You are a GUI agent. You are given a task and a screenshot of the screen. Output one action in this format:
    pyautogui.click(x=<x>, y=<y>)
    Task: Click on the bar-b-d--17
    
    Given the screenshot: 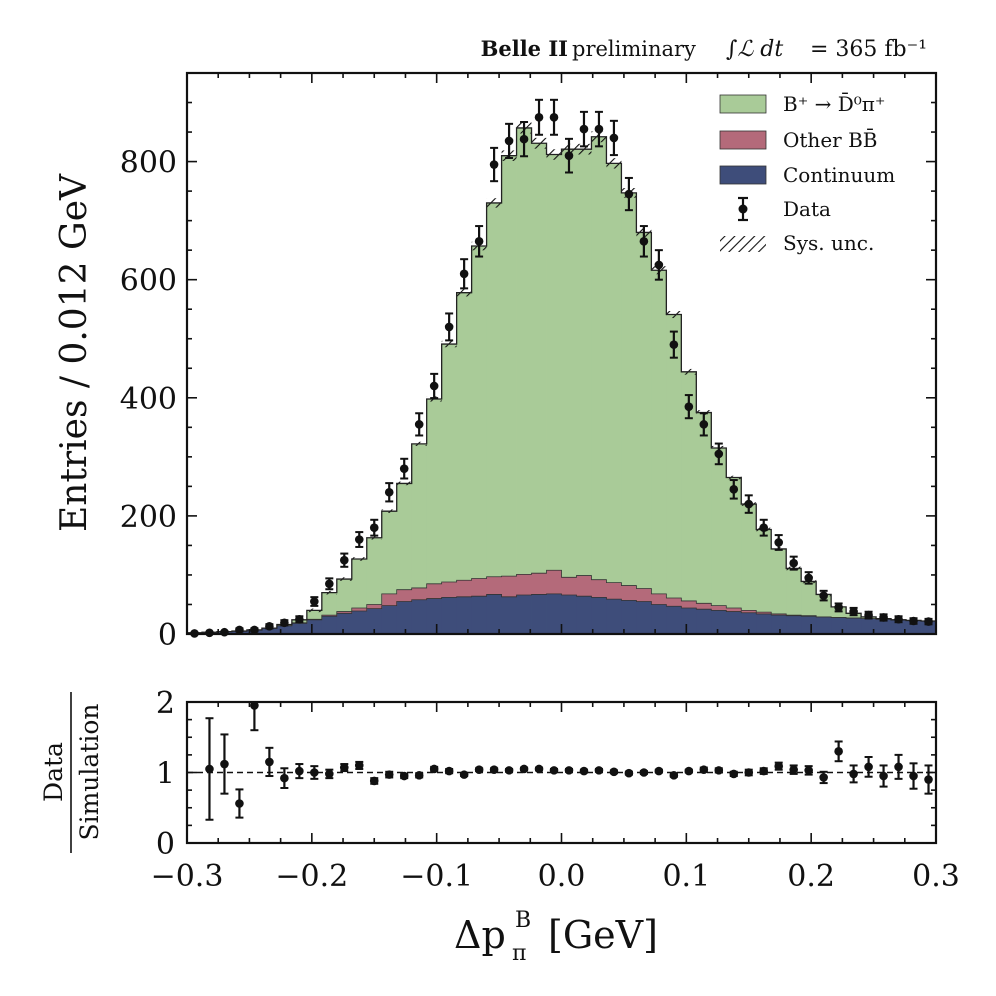 What is the action you would take?
    pyautogui.click(x=449, y=463)
    